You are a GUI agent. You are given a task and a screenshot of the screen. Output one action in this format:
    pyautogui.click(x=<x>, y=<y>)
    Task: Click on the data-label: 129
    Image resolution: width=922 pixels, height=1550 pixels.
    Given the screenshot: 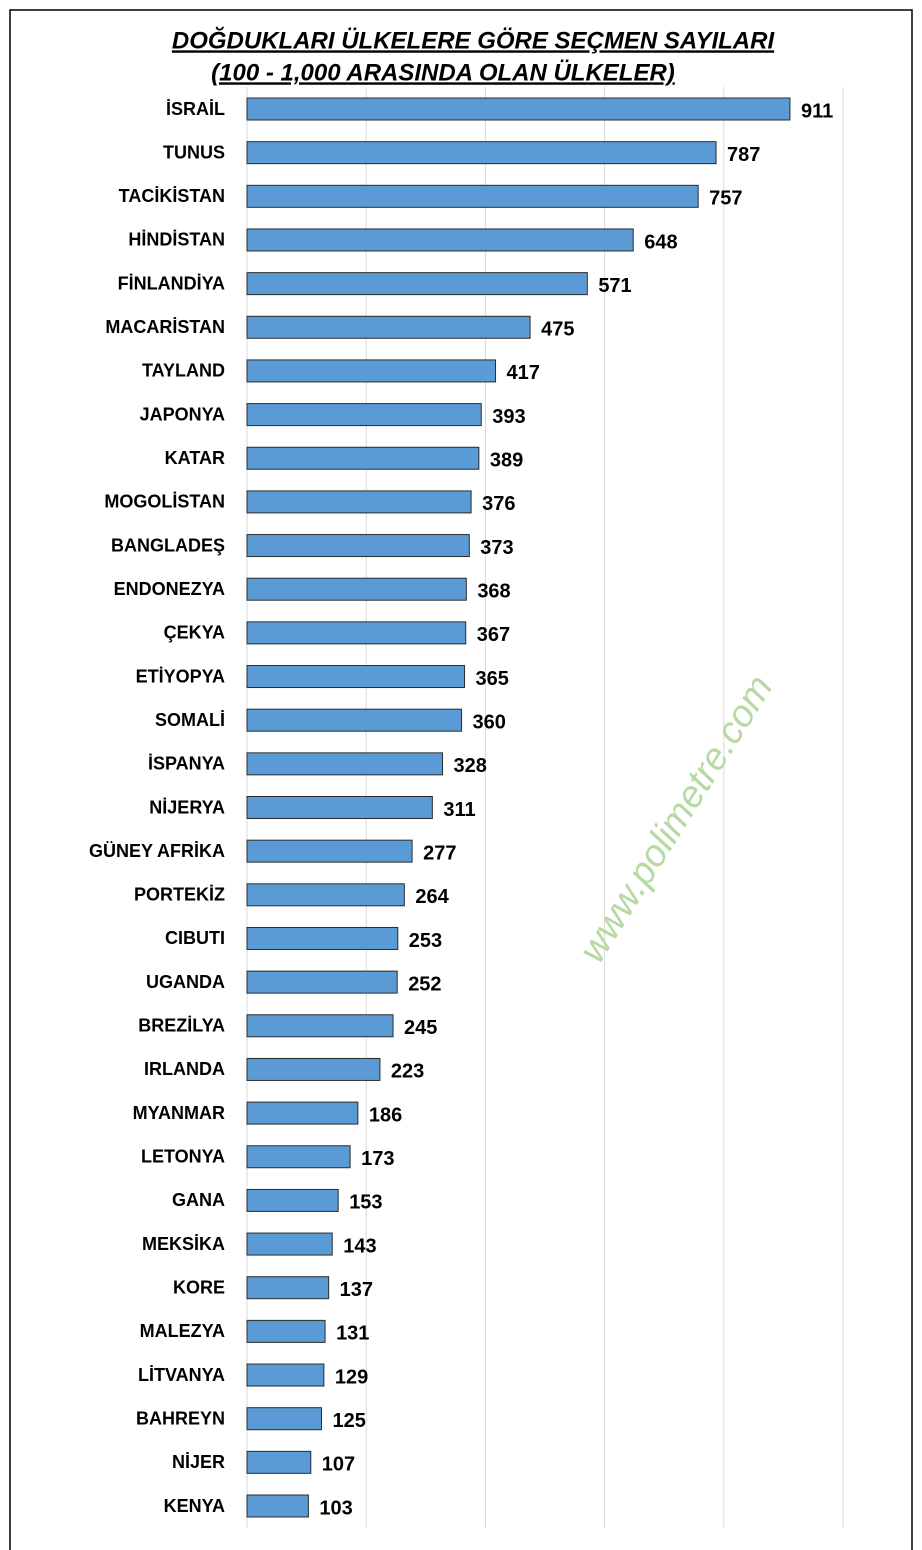 What is the action you would take?
    pyautogui.click(x=351, y=1377)
    